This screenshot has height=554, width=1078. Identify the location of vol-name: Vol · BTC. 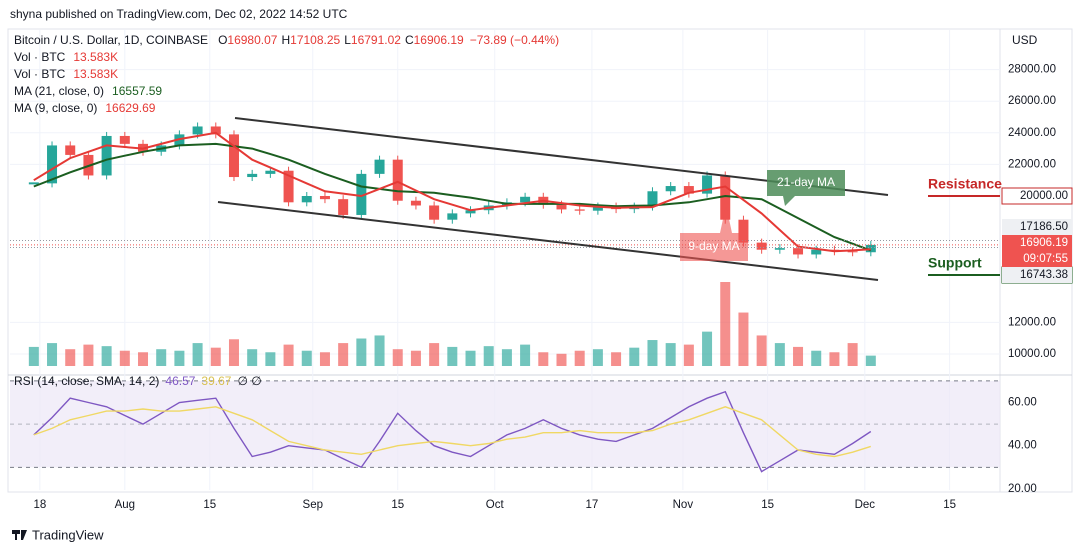
(40, 74).